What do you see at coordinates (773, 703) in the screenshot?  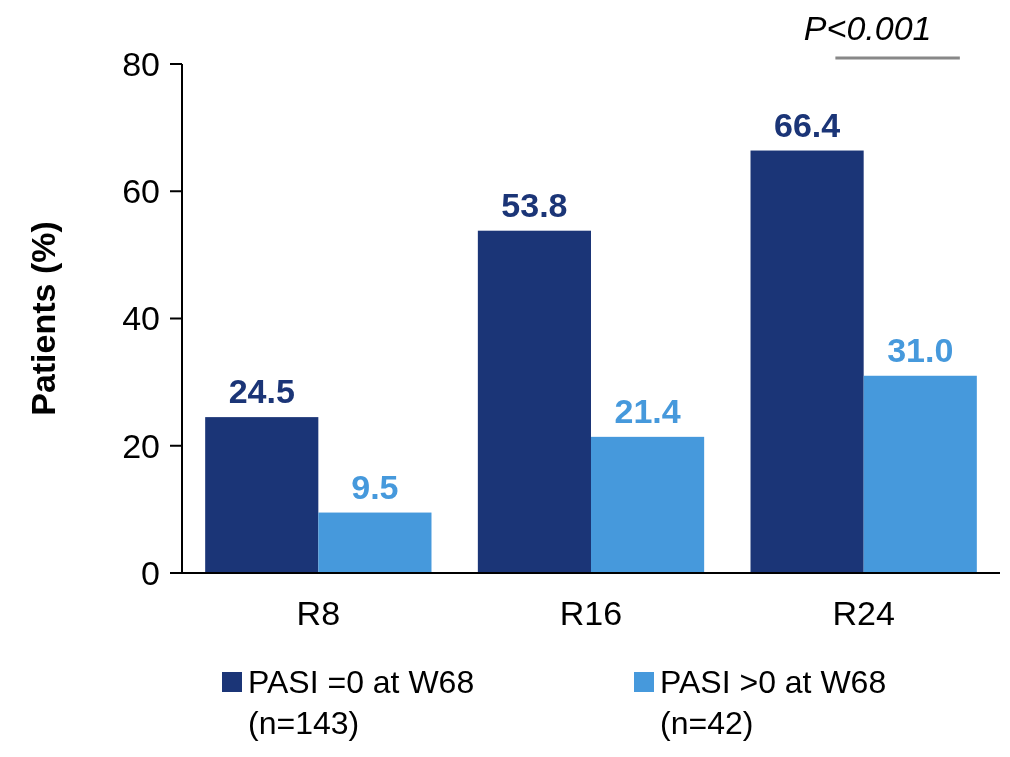 I see `legend-label: PASI >0 at W68 (n=42)` at bounding box center [773, 703].